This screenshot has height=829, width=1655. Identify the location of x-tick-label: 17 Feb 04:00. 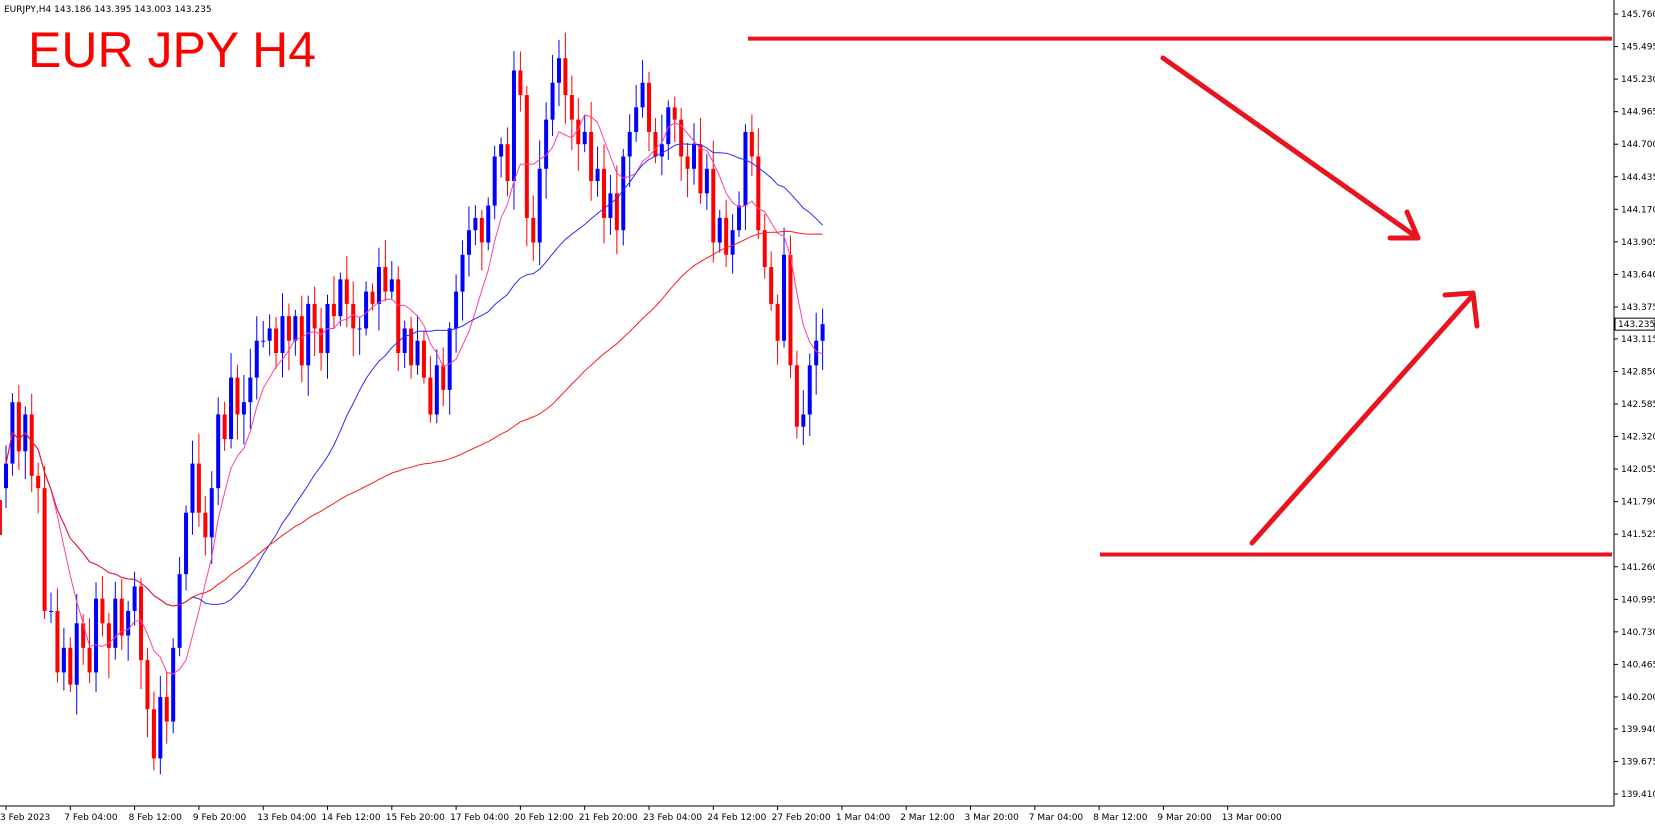
(479, 818).